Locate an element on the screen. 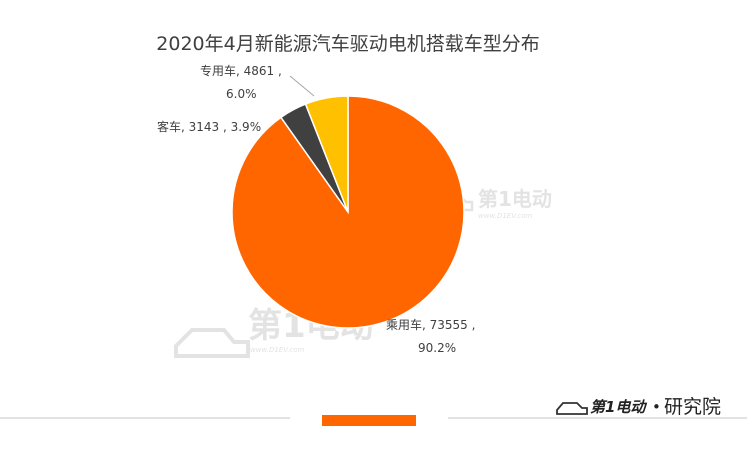  pie-data-label-percent: 6.0% is located at coordinates (241, 94).